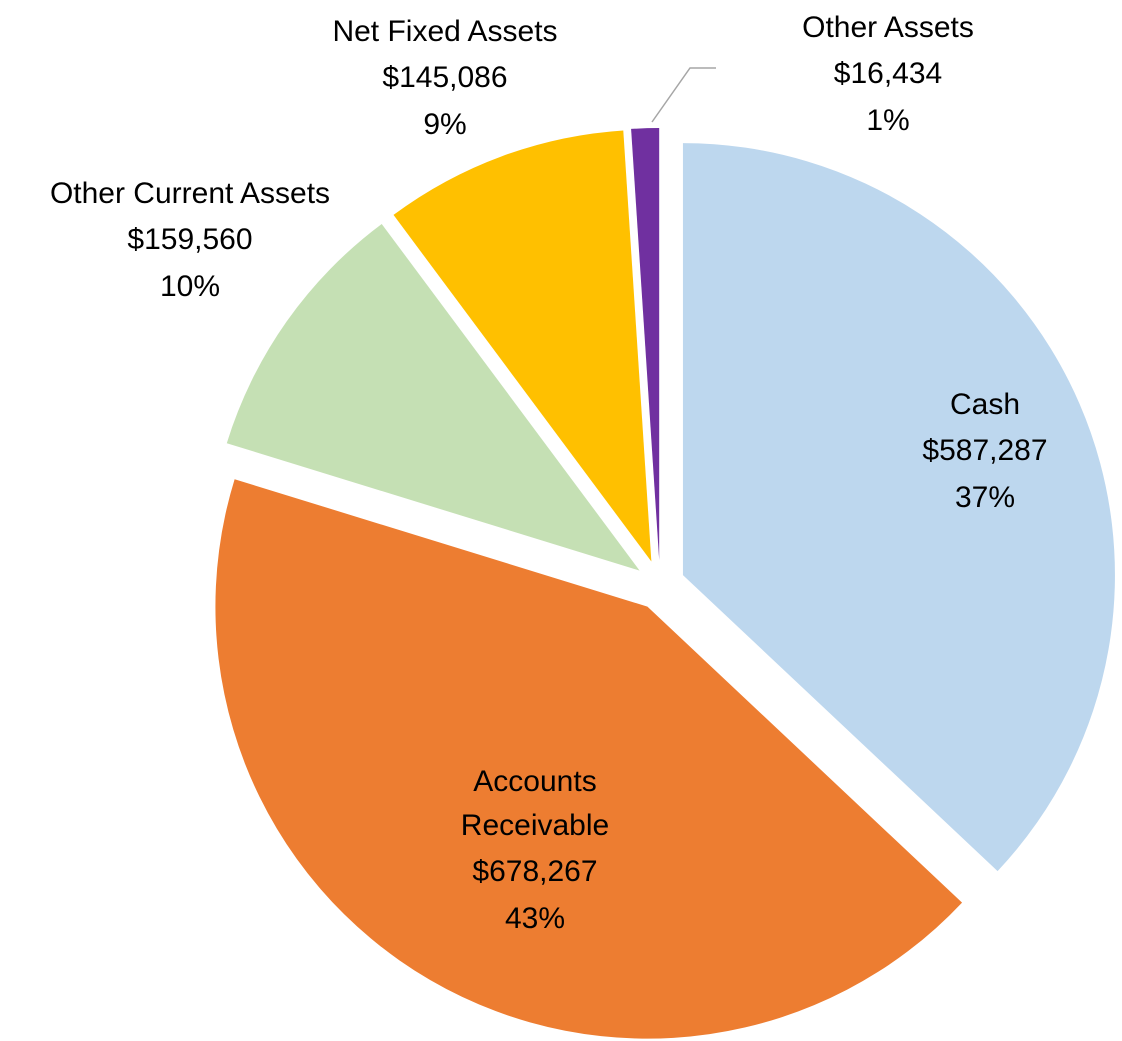  I want to click on data-label: Other Assets $16,434 1%, so click(888, 75).